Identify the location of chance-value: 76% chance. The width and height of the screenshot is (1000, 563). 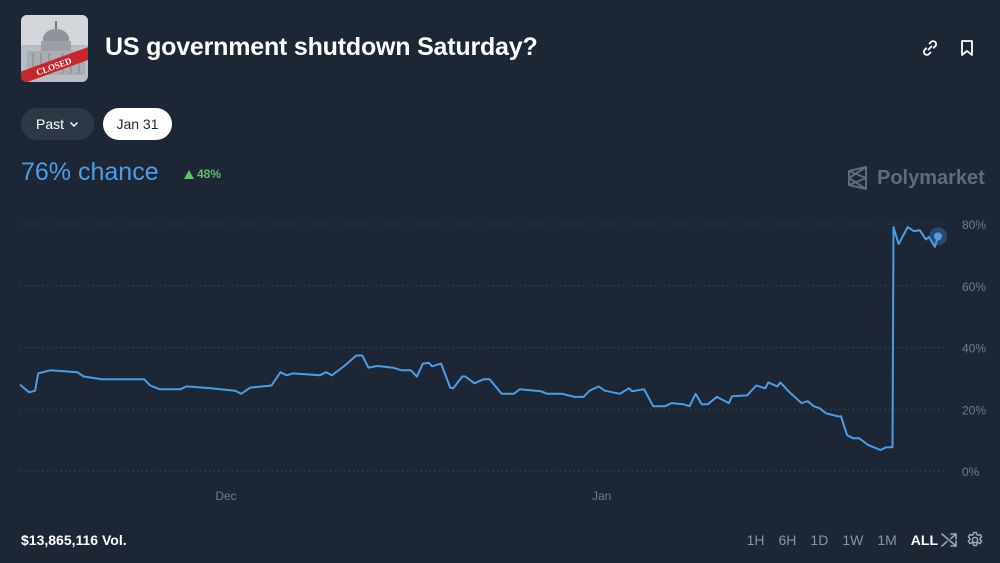
(90, 172).